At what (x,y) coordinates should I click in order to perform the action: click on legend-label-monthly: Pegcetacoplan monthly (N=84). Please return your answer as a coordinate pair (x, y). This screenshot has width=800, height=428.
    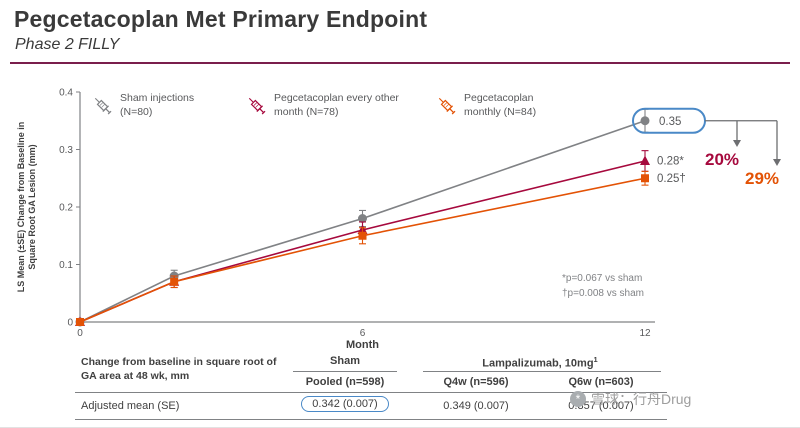
    Looking at the image, I should click on (500, 105).